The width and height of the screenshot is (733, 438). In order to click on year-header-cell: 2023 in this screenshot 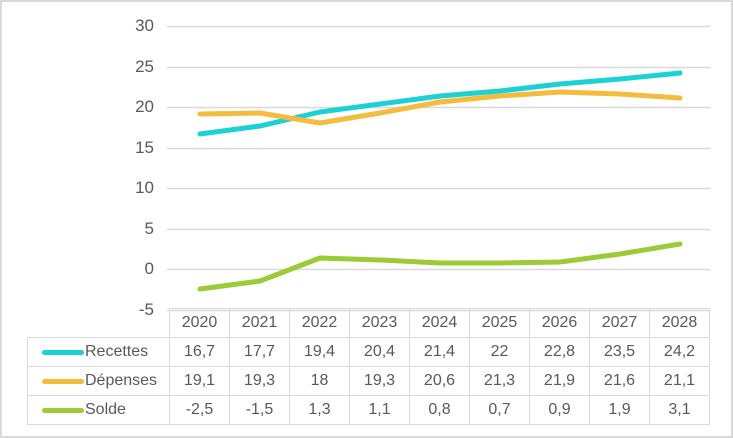, I will do `click(379, 323)`.